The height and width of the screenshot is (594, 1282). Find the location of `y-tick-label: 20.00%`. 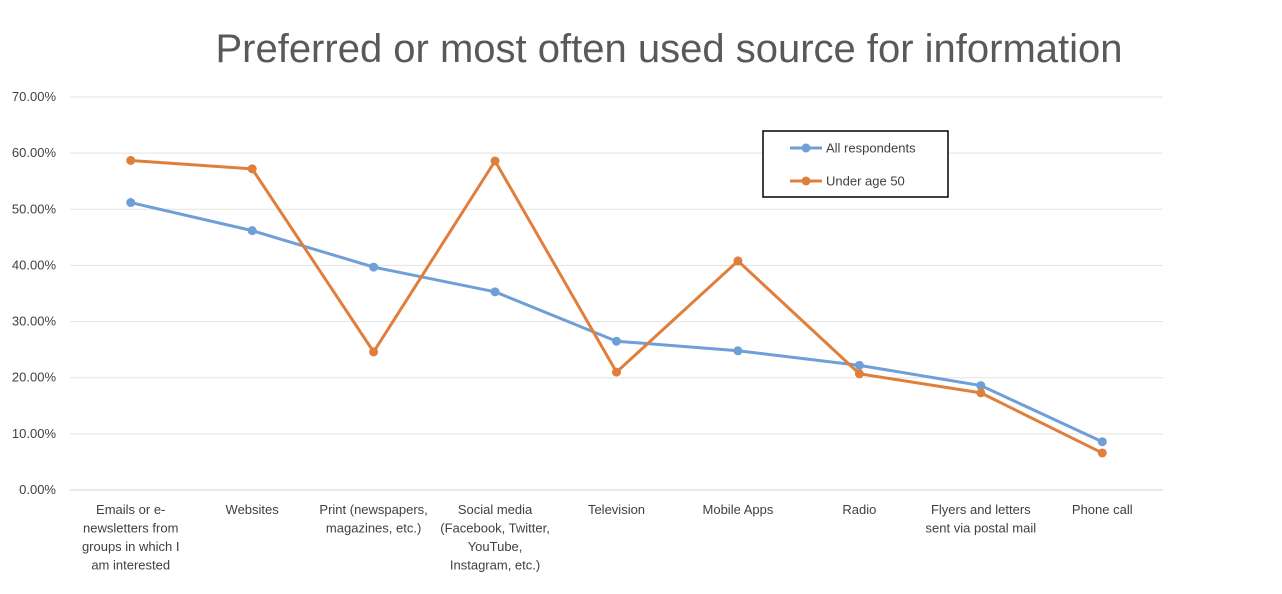

y-tick-label: 20.00% is located at coordinates (34, 377).